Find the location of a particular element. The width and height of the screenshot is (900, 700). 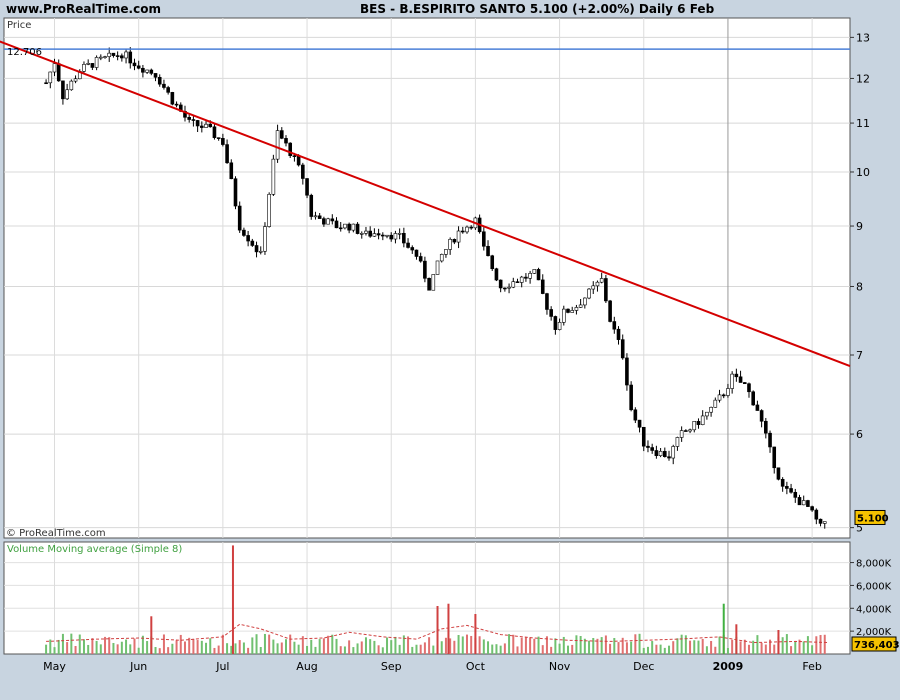

resistance-value-label: 12.706 is located at coordinates (24, 52).